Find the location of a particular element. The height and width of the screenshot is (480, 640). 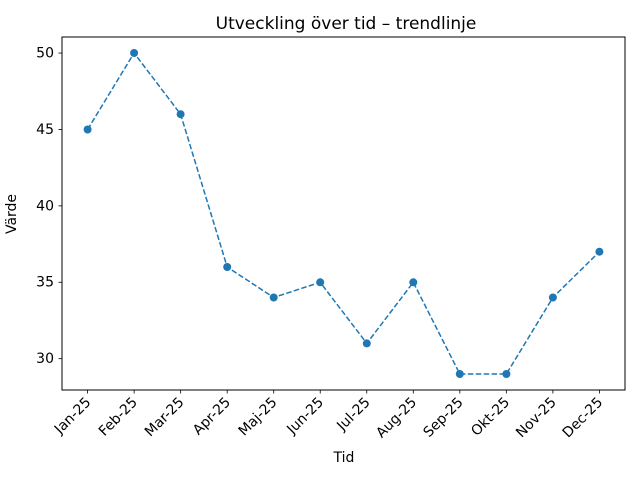

x-tick-label: Aug-25 is located at coordinates (396, 418).